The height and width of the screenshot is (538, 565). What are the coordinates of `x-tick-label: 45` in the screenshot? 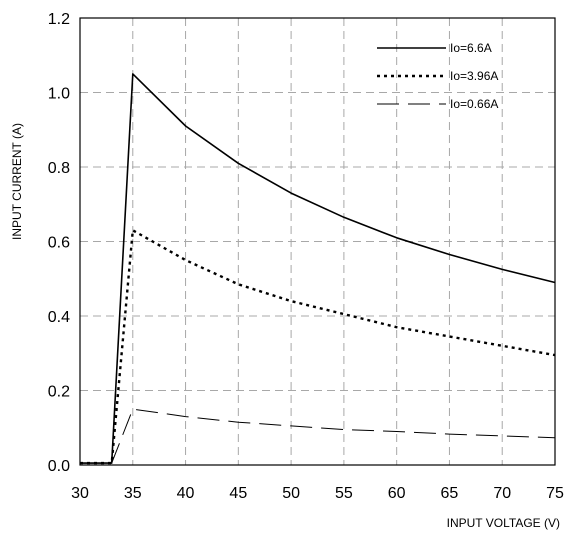 It's located at (238, 493).